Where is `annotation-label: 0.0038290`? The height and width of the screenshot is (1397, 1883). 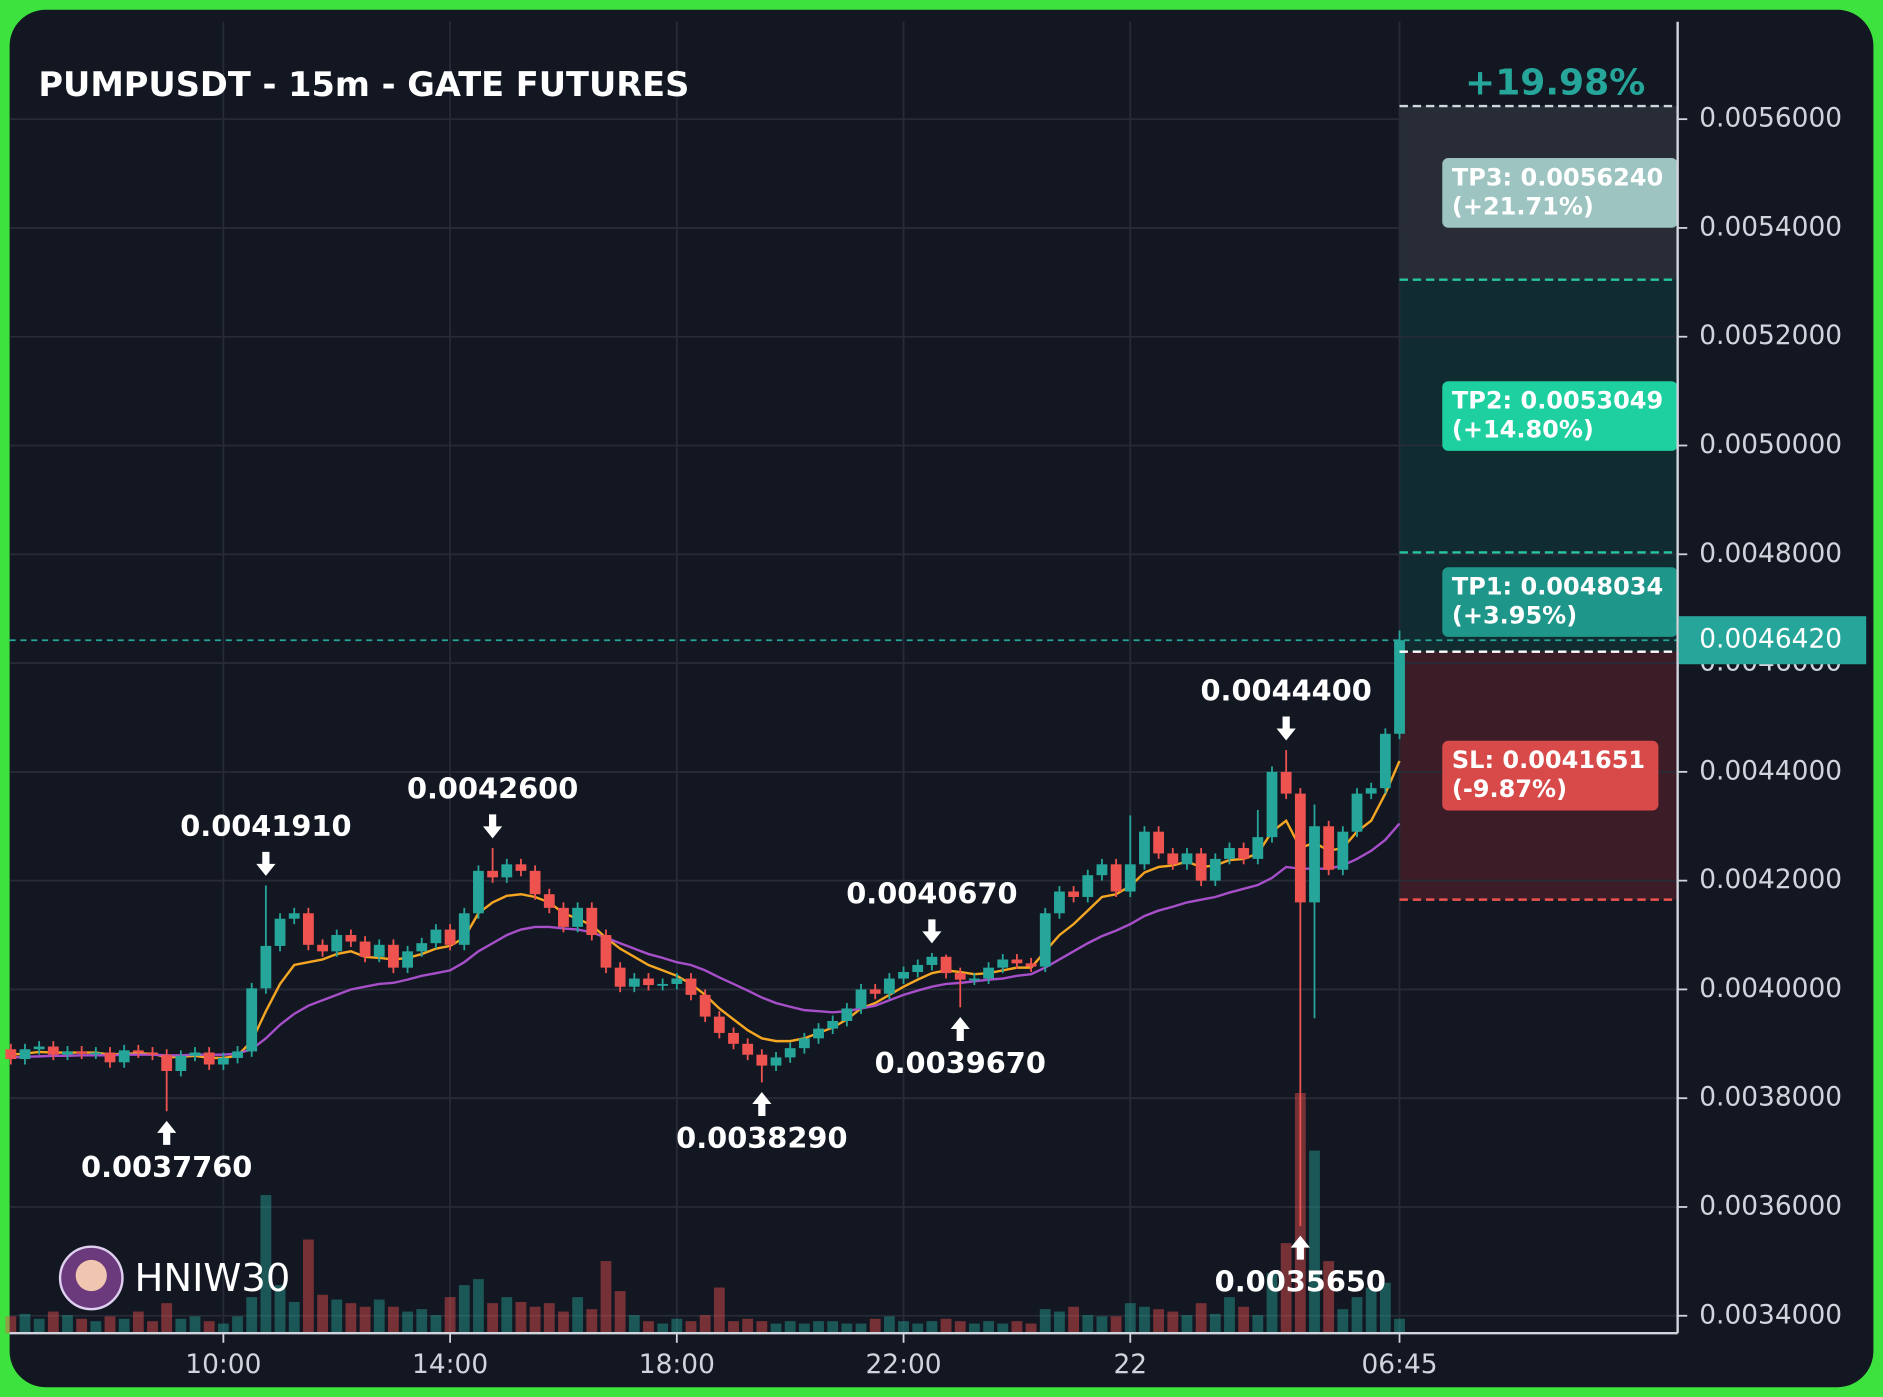
annotation-label: 0.0038290 is located at coordinates (761, 1138).